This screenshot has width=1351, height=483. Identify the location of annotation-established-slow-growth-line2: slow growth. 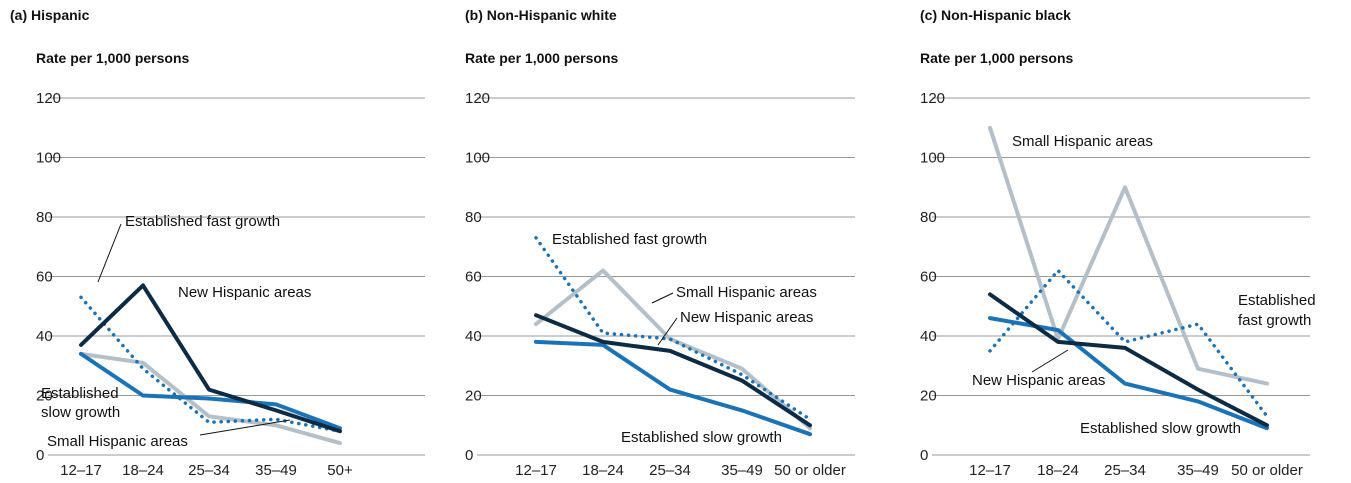
(80, 412).